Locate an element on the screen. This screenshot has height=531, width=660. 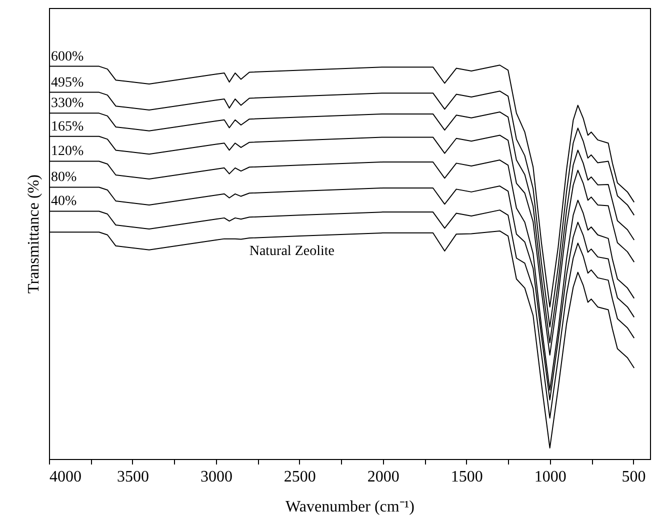
series-label: 495% is located at coordinates (67, 82).